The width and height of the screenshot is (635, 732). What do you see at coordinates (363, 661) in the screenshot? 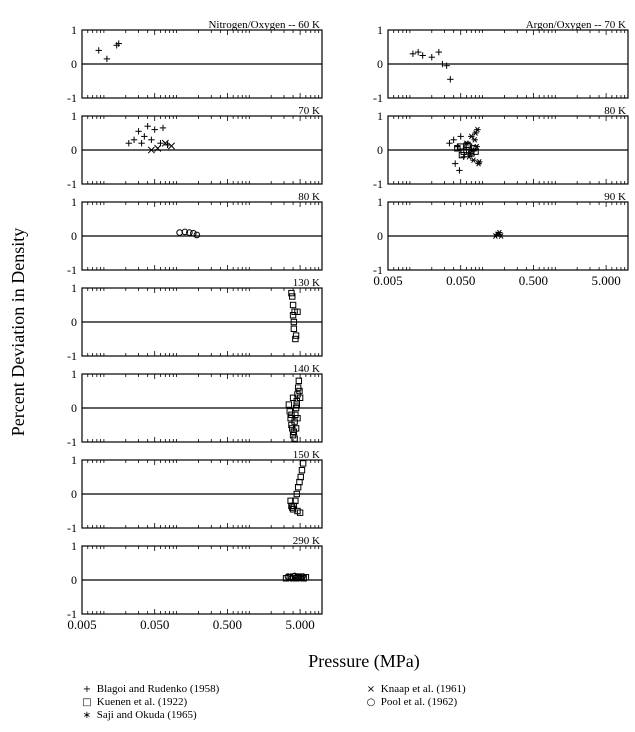
I see `x-axis-label: Pressure (MPa)` at bounding box center [363, 661].